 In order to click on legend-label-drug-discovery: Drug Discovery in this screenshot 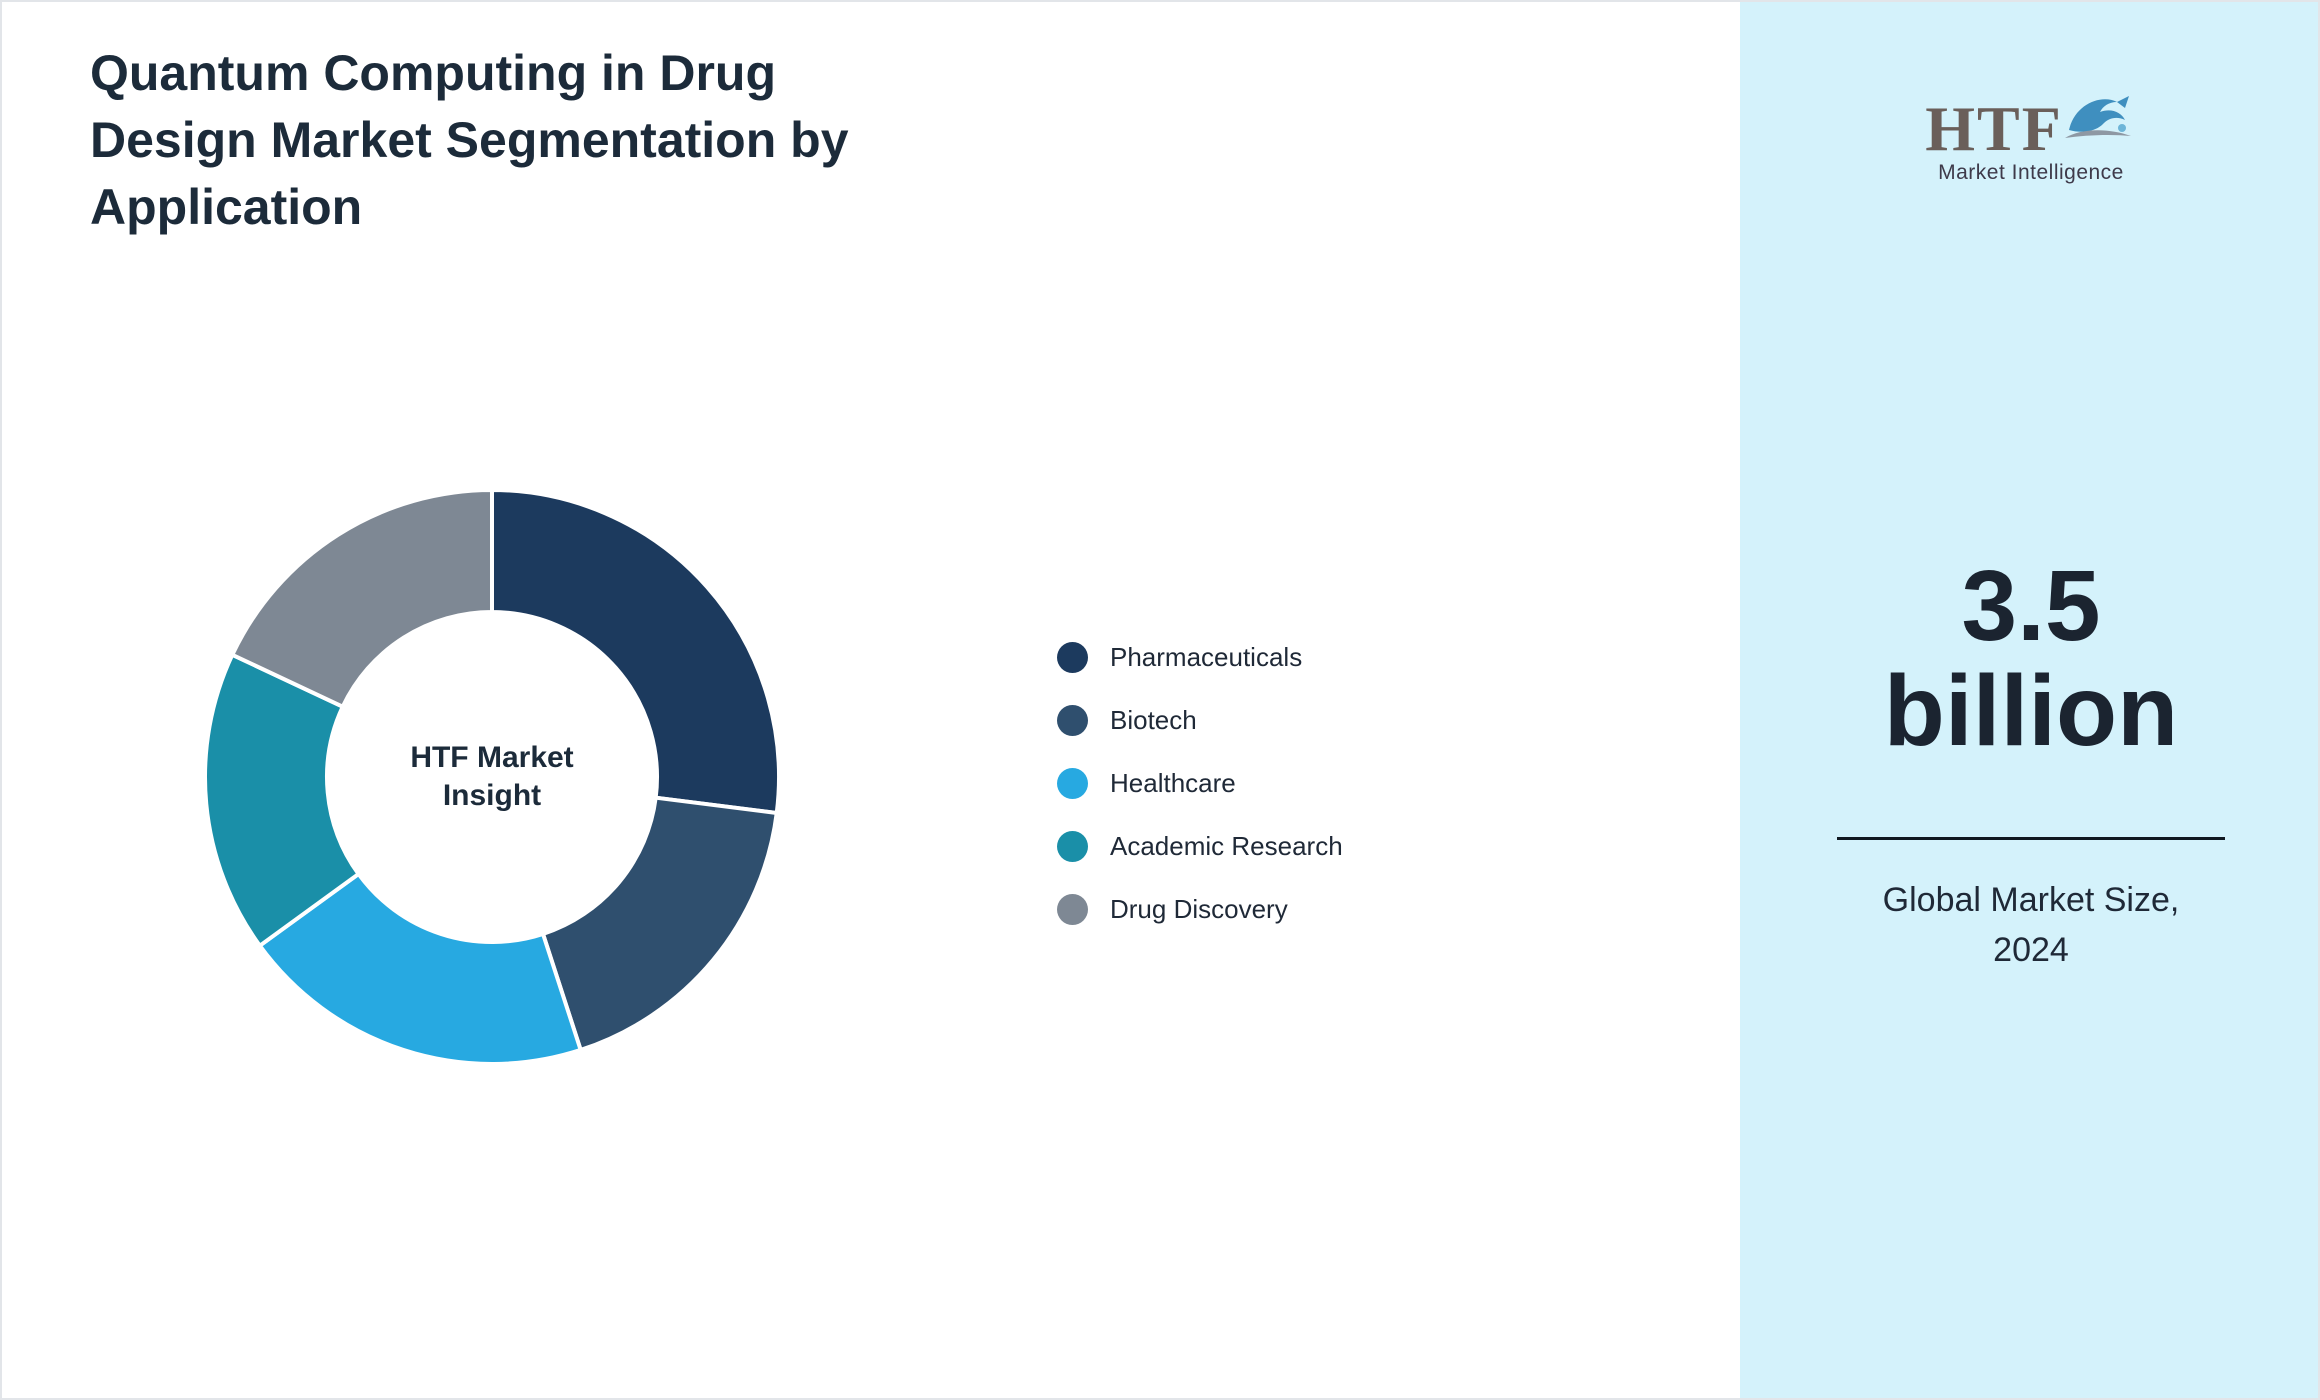, I will do `click(1199, 908)`.